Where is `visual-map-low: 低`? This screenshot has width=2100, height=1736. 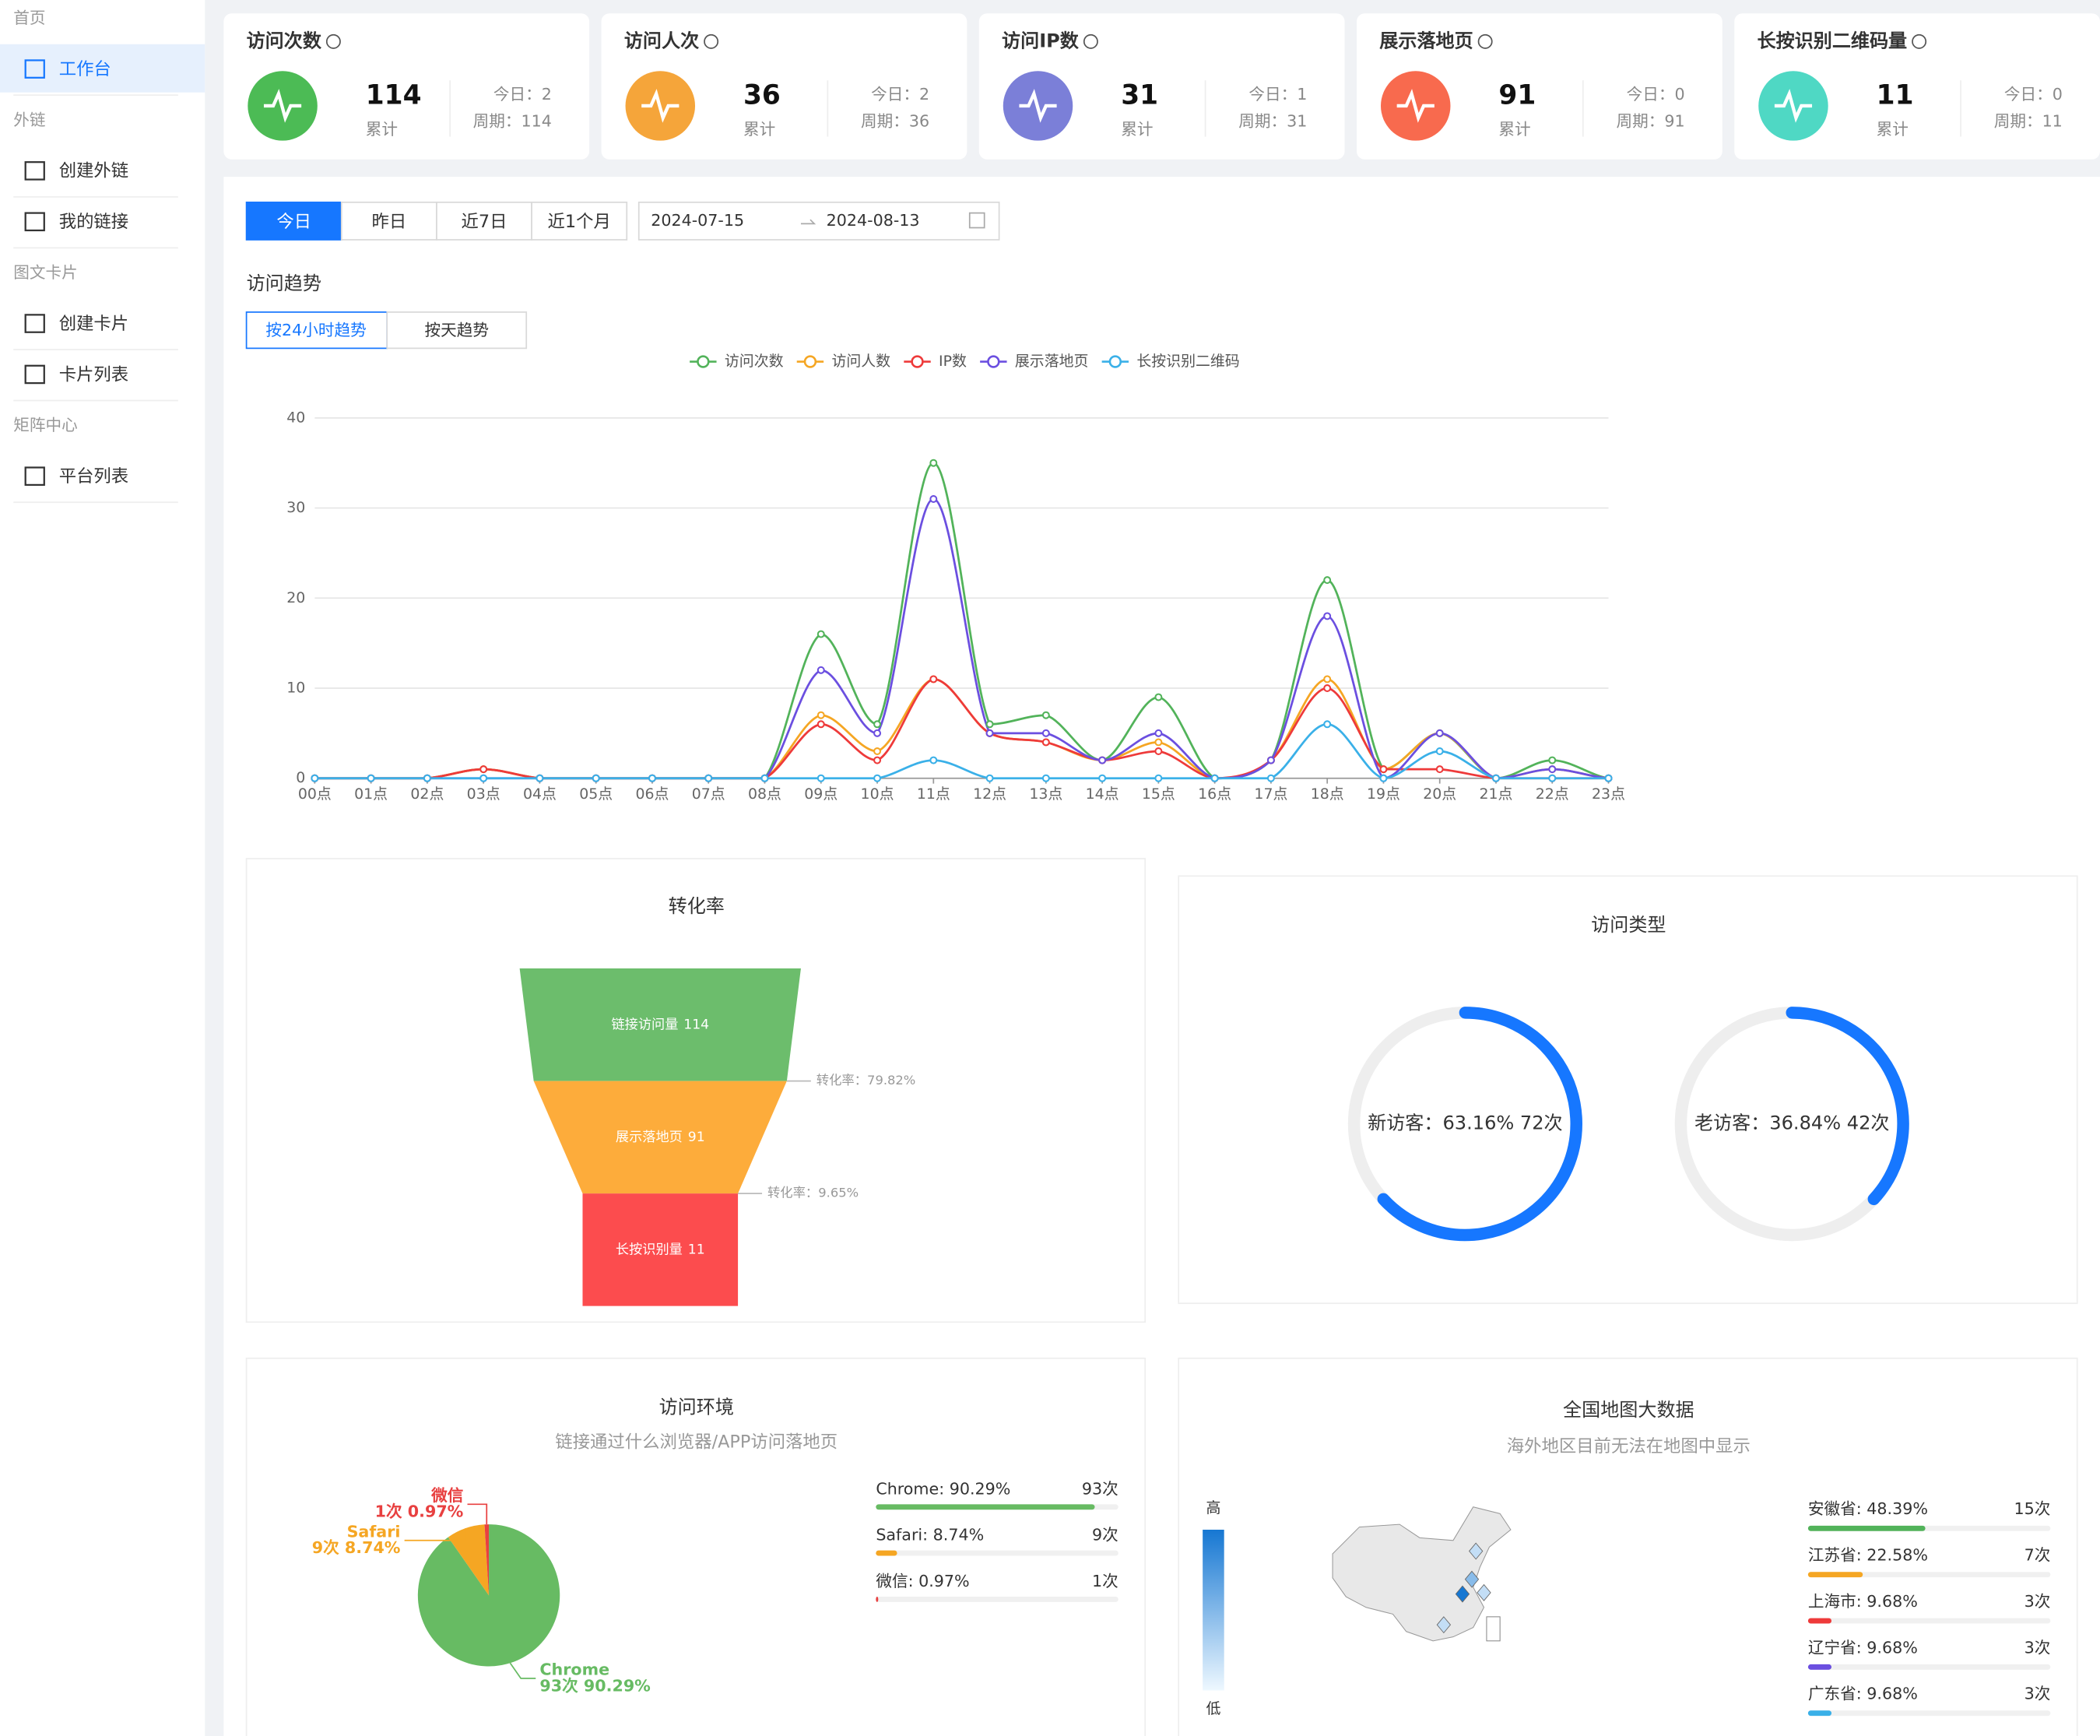 visual-map-low: 低 is located at coordinates (1213, 1708).